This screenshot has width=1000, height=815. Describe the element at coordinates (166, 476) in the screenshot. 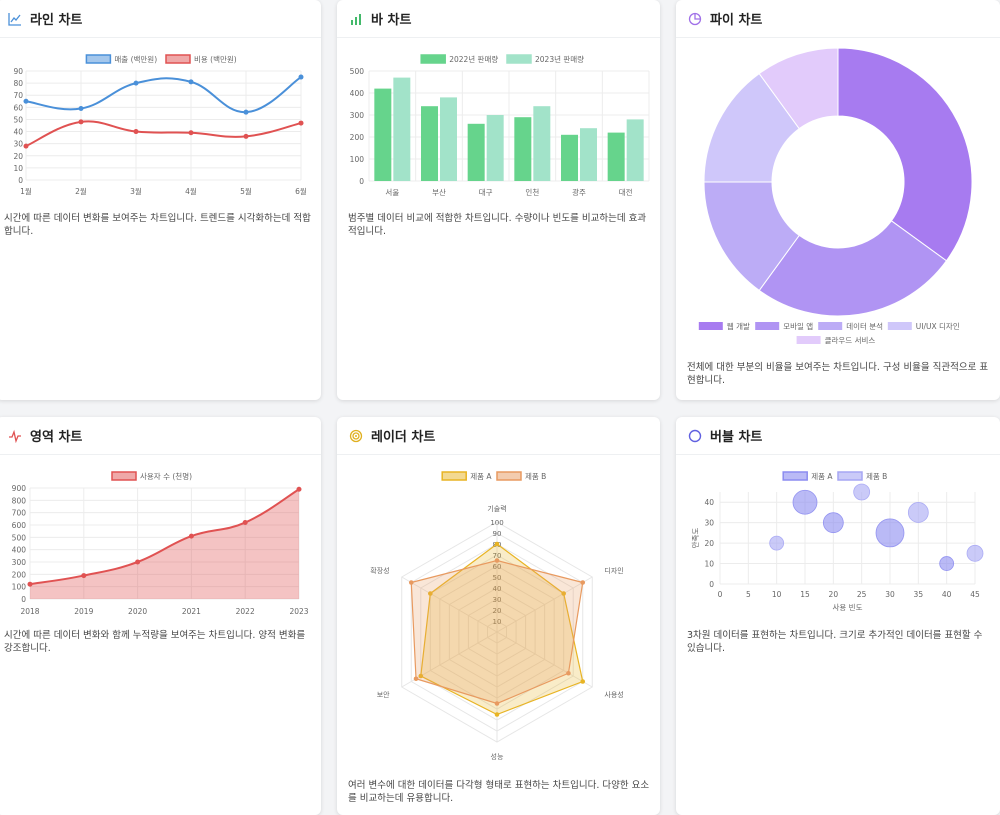

I see `legend-label: 사용자 수 (천명)` at that location.